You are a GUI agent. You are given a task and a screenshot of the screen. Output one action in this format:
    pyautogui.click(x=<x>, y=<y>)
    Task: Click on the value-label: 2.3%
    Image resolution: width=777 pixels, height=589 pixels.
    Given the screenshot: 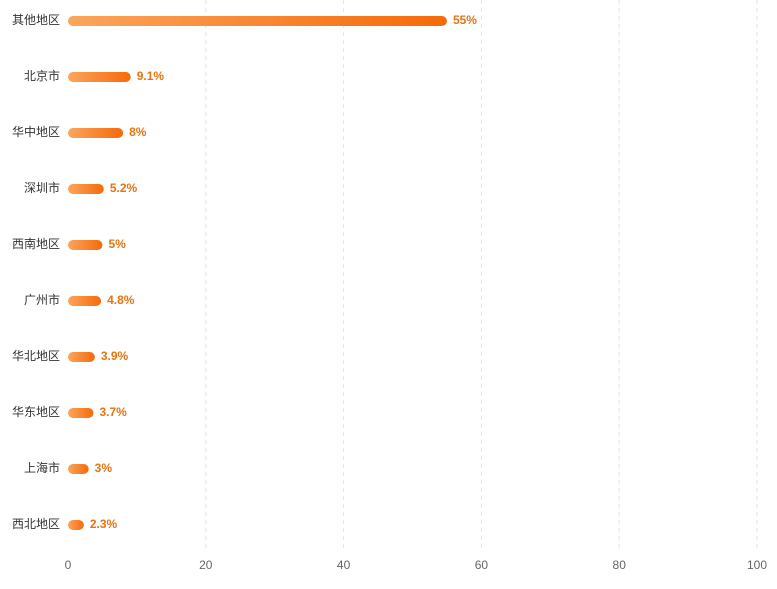 What is the action you would take?
    pyautogui.click(x=104, y=524)
    